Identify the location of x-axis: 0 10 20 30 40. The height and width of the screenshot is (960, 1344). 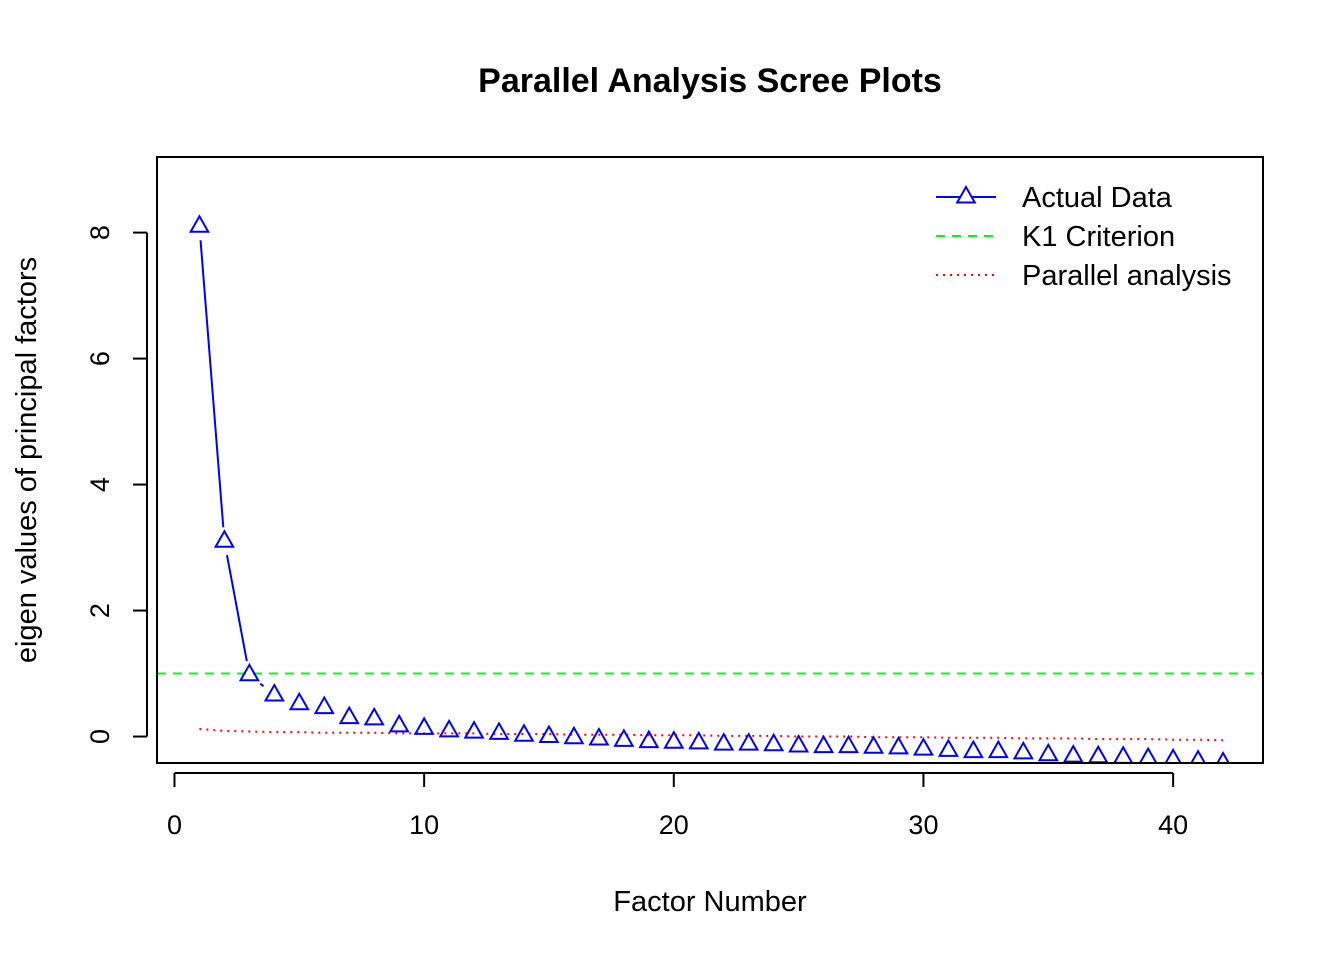
(677, 806).